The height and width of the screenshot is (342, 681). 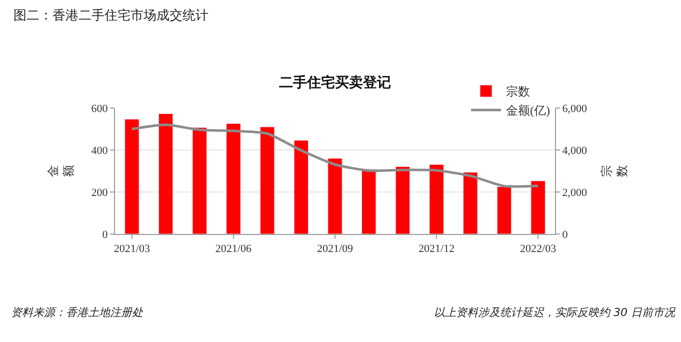 I want to click on y2-tick-label: 2,000, so click(x=575, y=192).